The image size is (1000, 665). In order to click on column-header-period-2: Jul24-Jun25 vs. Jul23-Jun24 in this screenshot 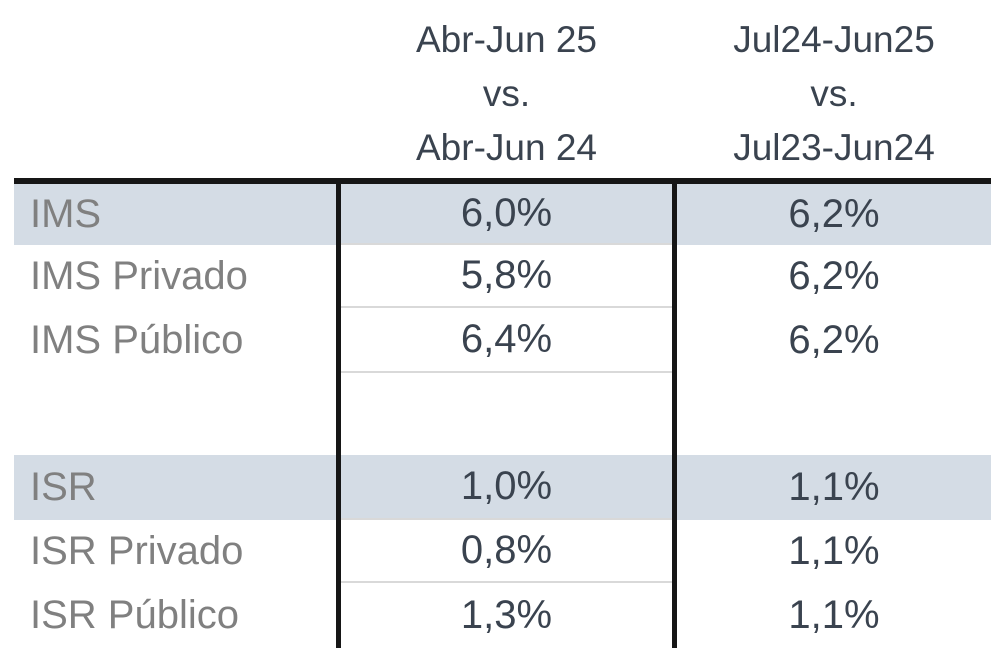, I will do `click(834, 89)`.